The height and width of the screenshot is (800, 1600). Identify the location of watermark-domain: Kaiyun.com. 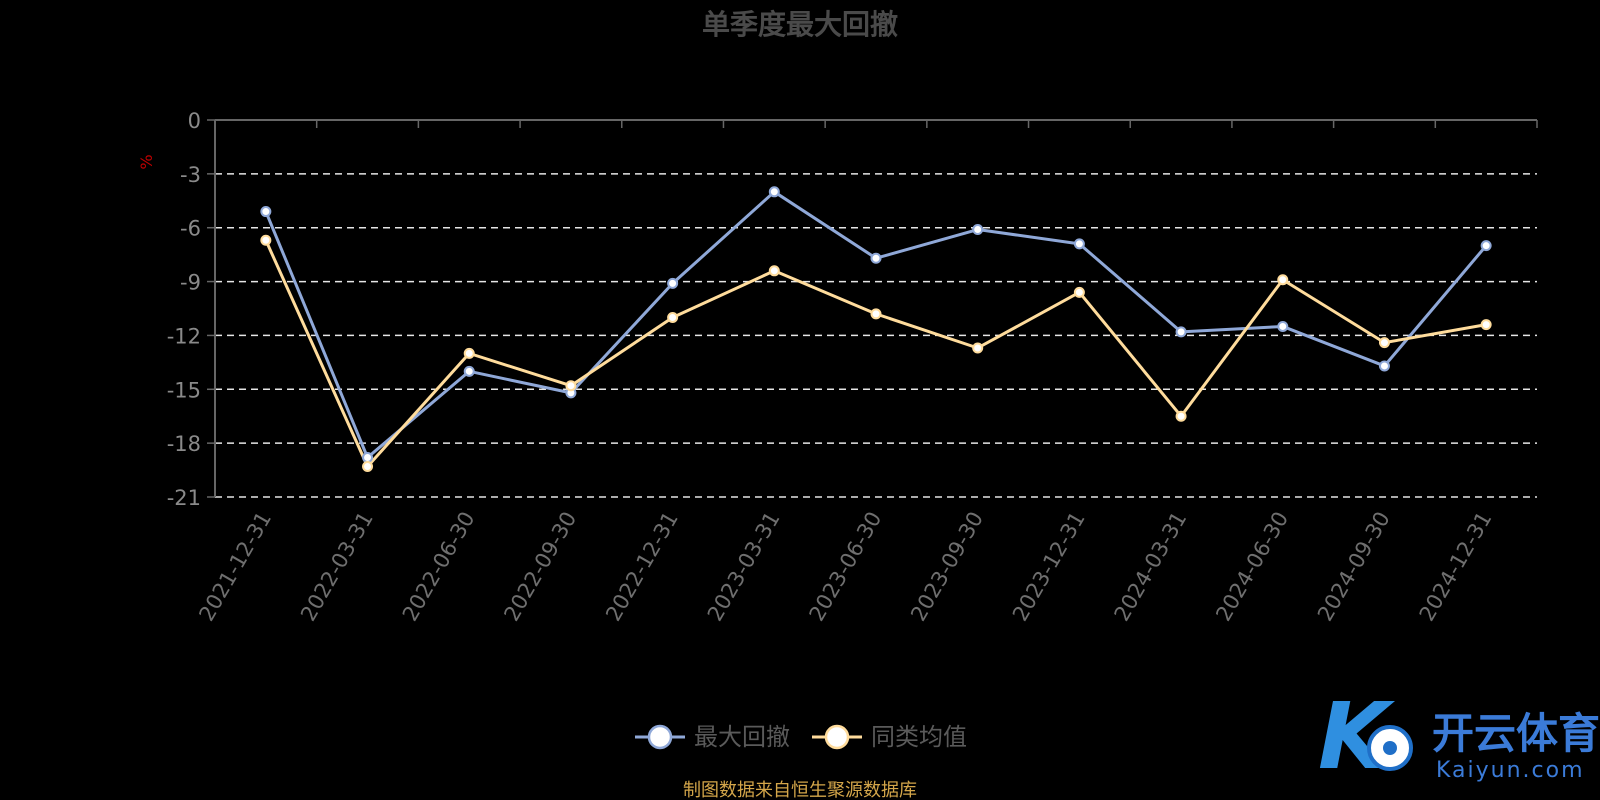
(1510, 770).